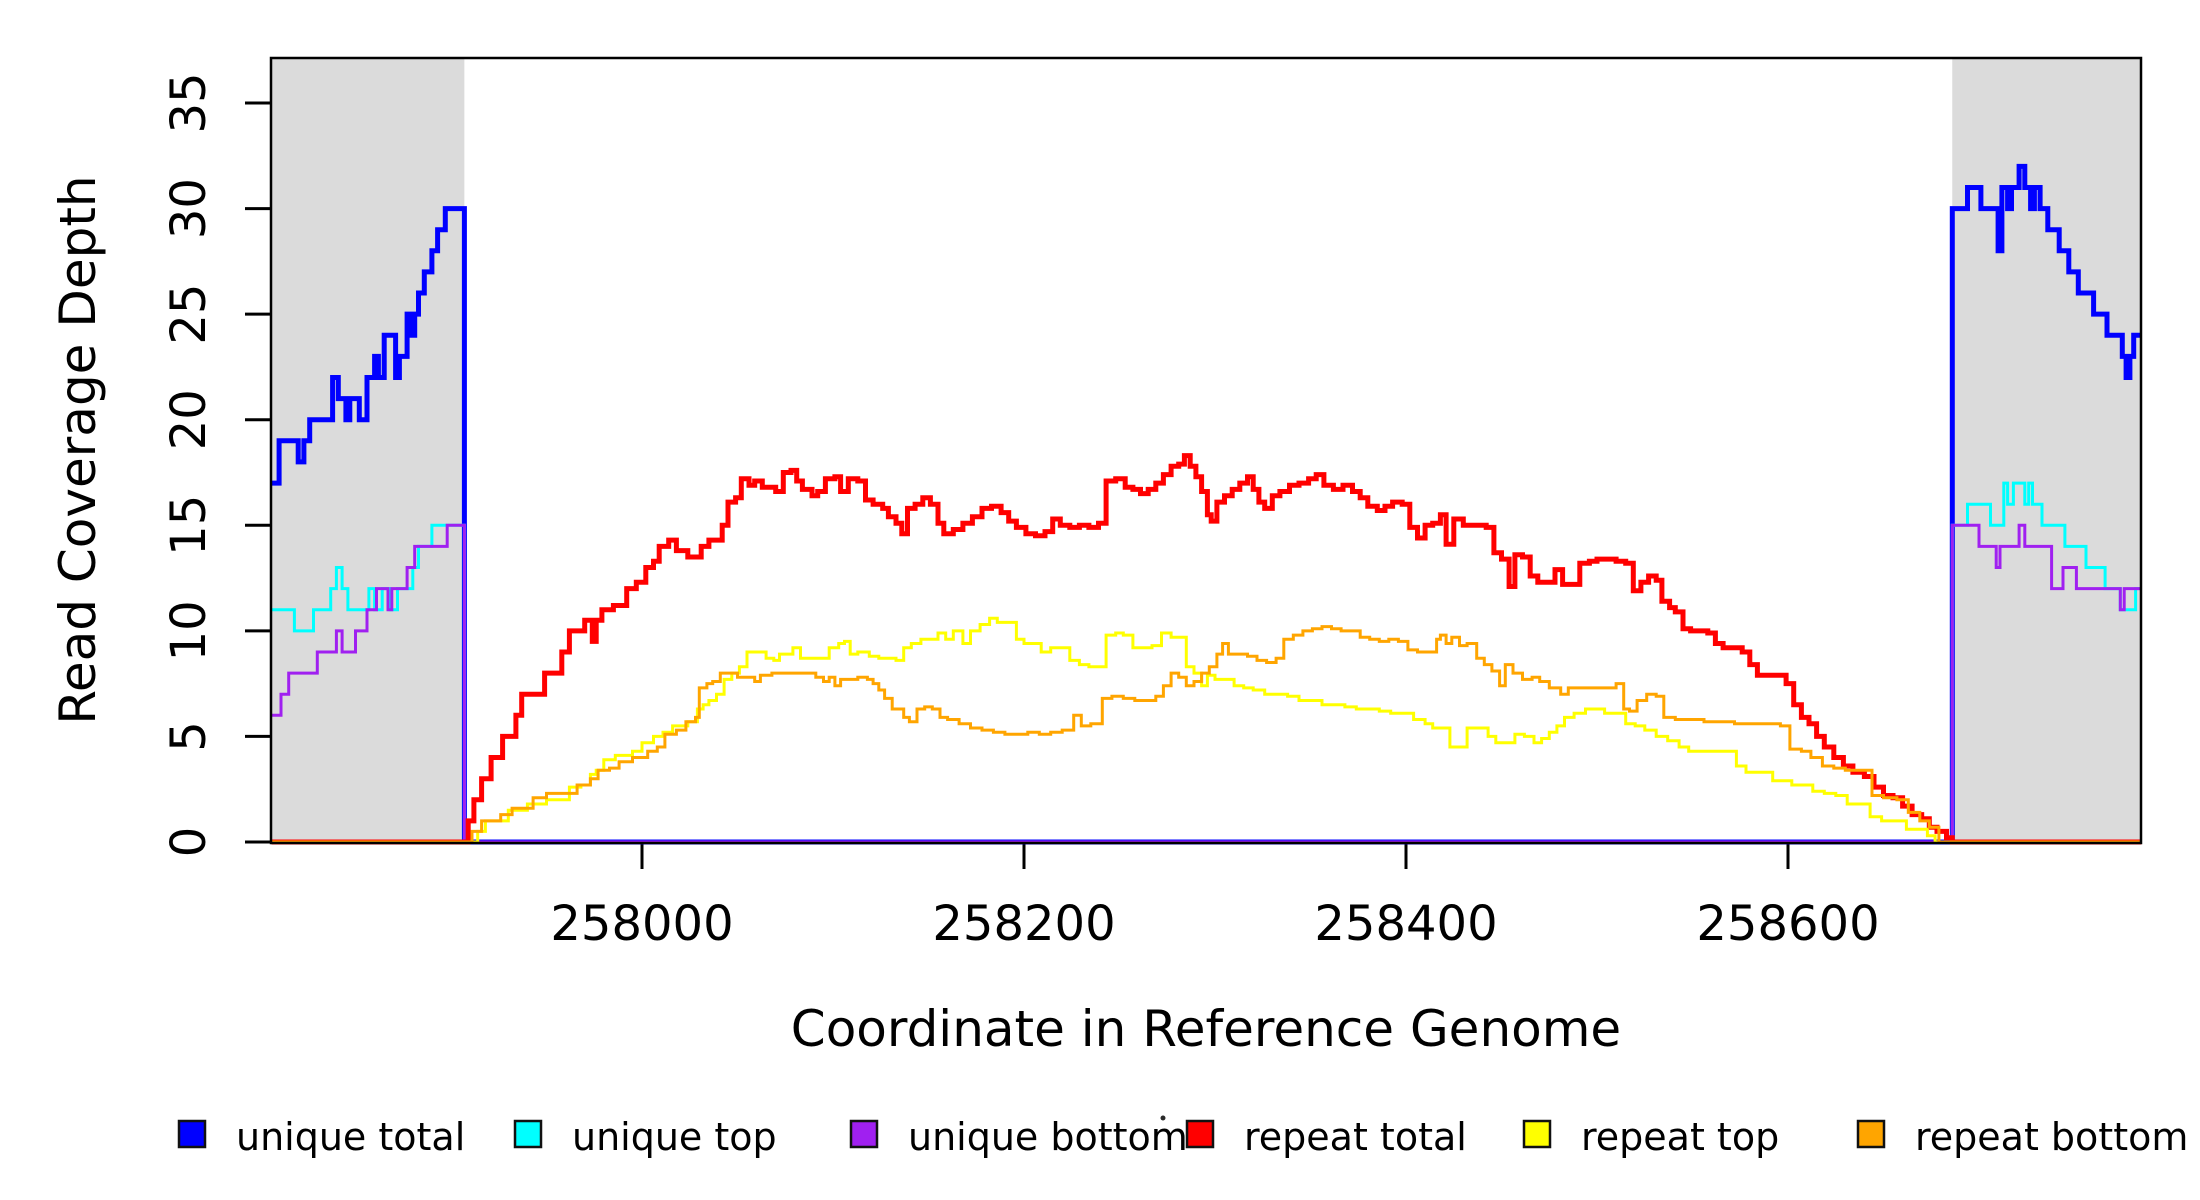  Describe the element at coordinates (189, 314) in the screenshot. I see `y-tick-label: 25` at that location.